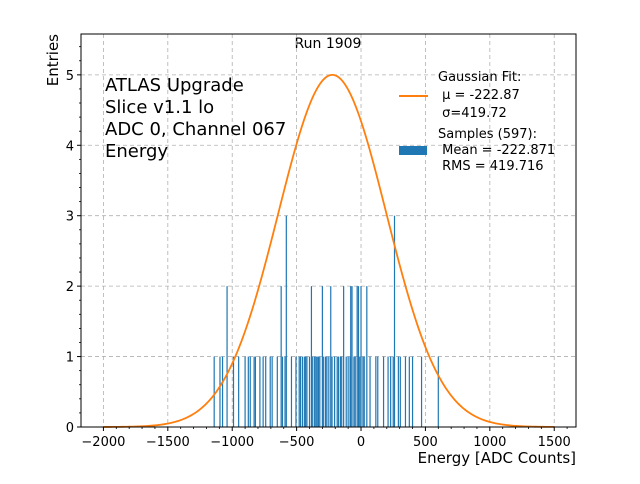 The image size is (640, 484). What do you see at coordinates (361, 442) in the screenshot?
I see `x-tick-label: 0` at bounding box center [361, 442].